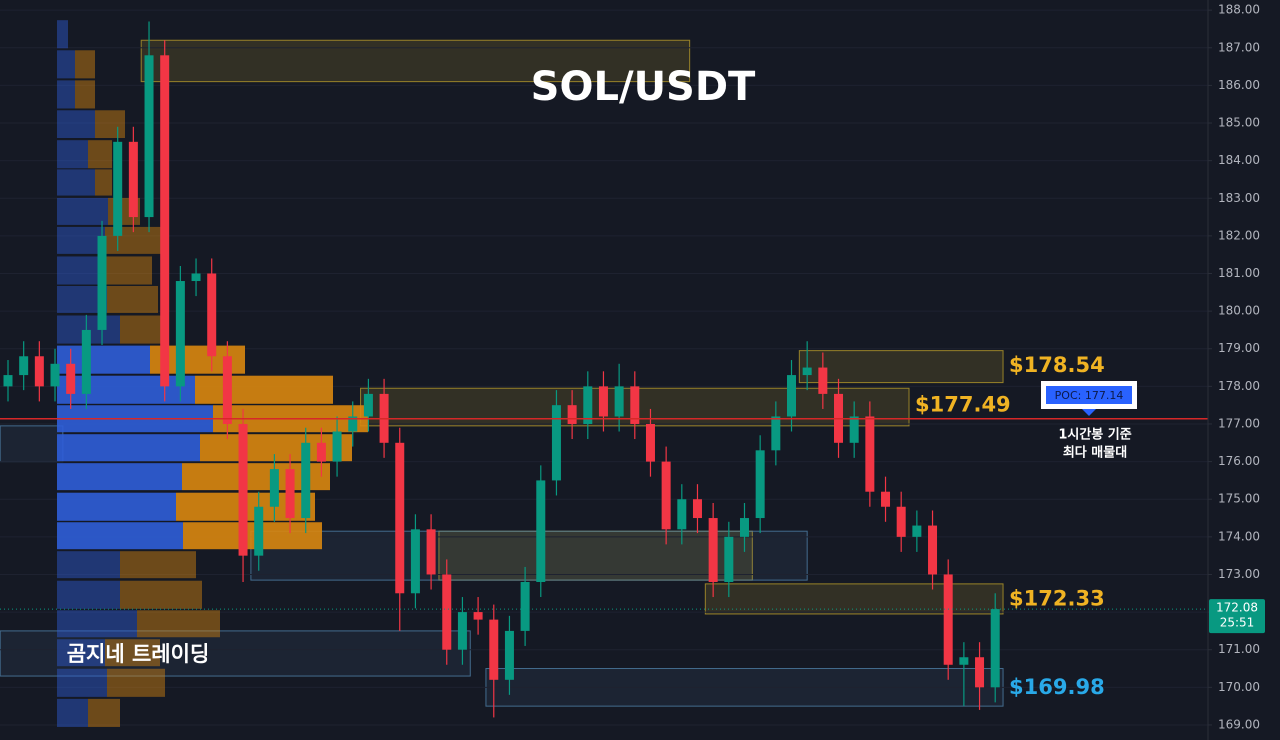 The height and width of the screenshot is (740, 1280). Describe the element at coordinates (1239, 273) in the screenshot. I see `y-tick-label: 181.00` at that location.